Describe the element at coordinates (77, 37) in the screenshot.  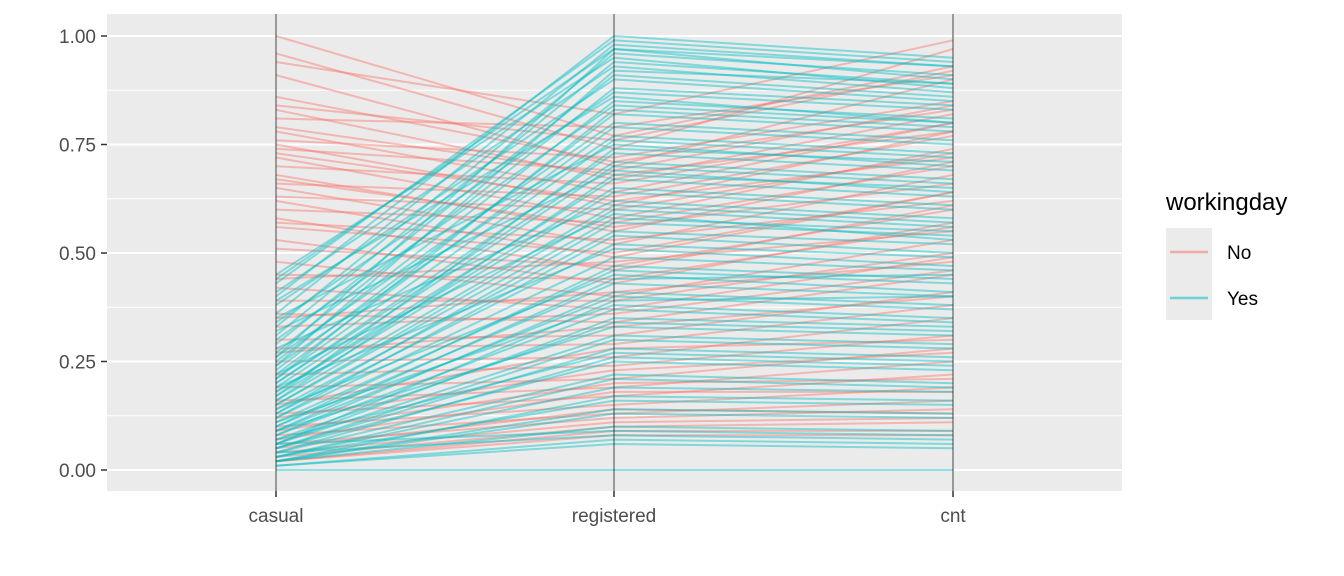
I see `y-tick-label: 1.00` at that location.